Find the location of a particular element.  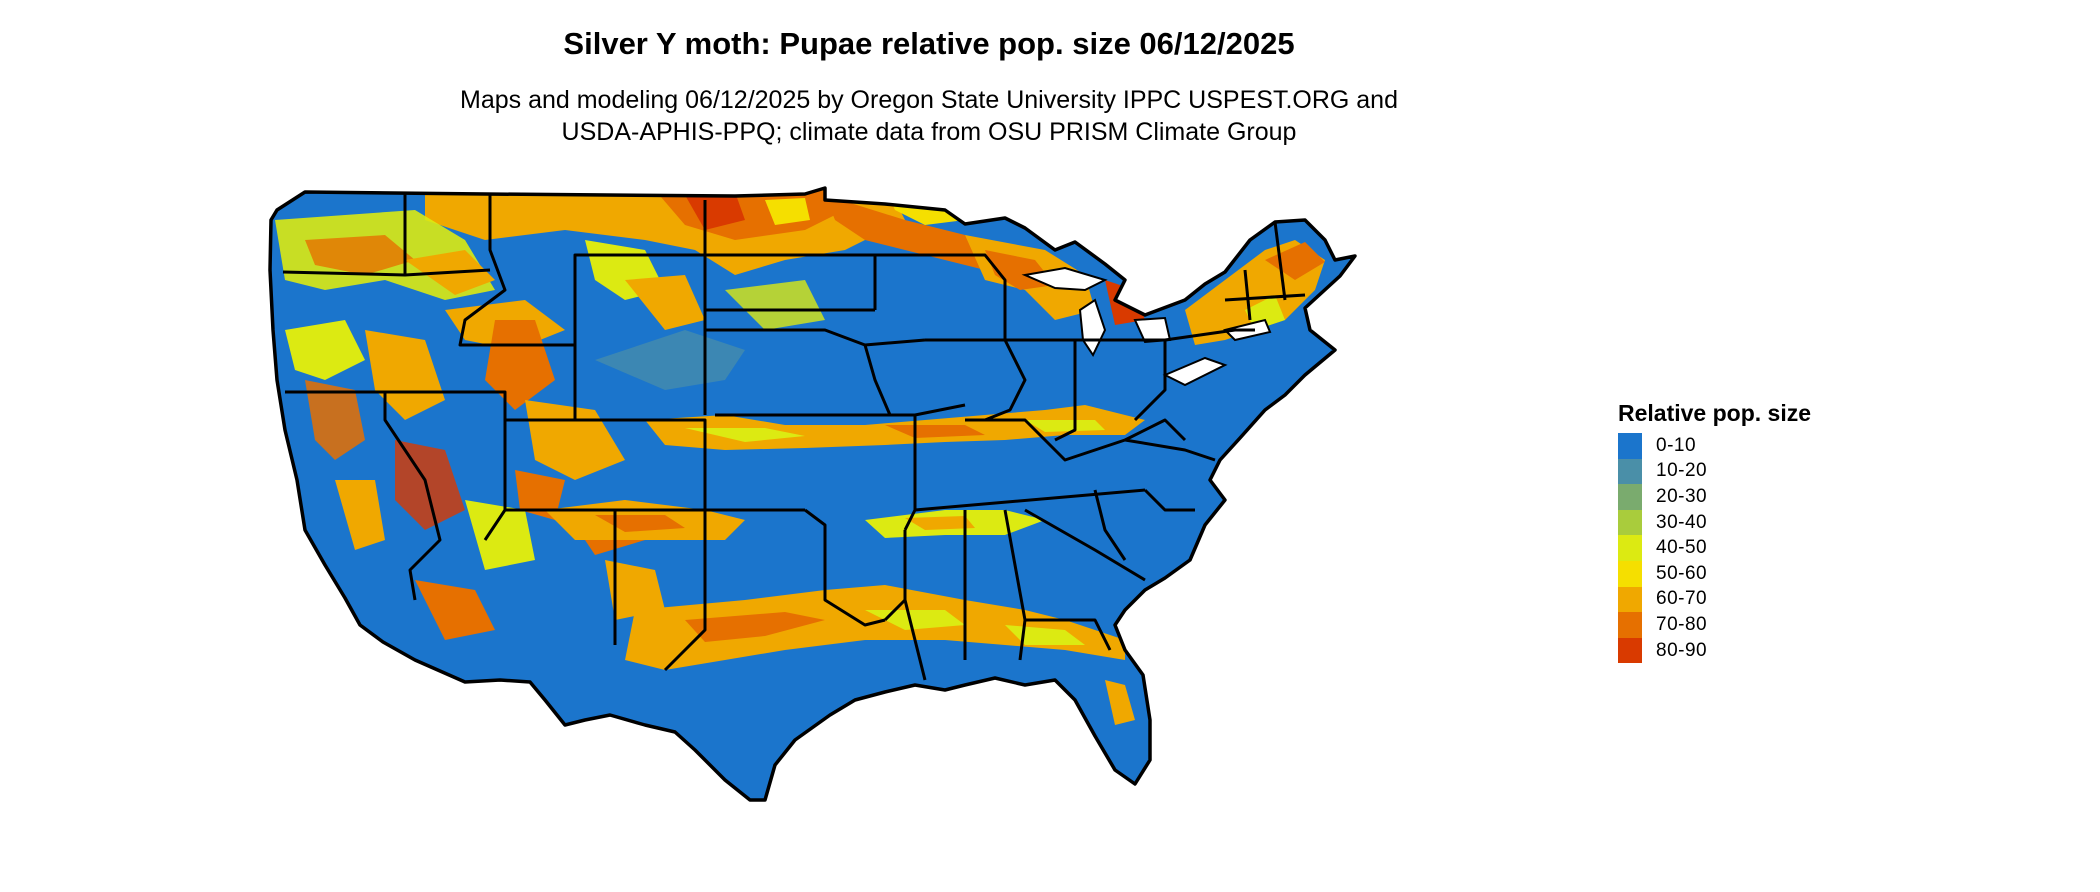

legend-title: Relative pop. size is located at coordinates (1715, 413).